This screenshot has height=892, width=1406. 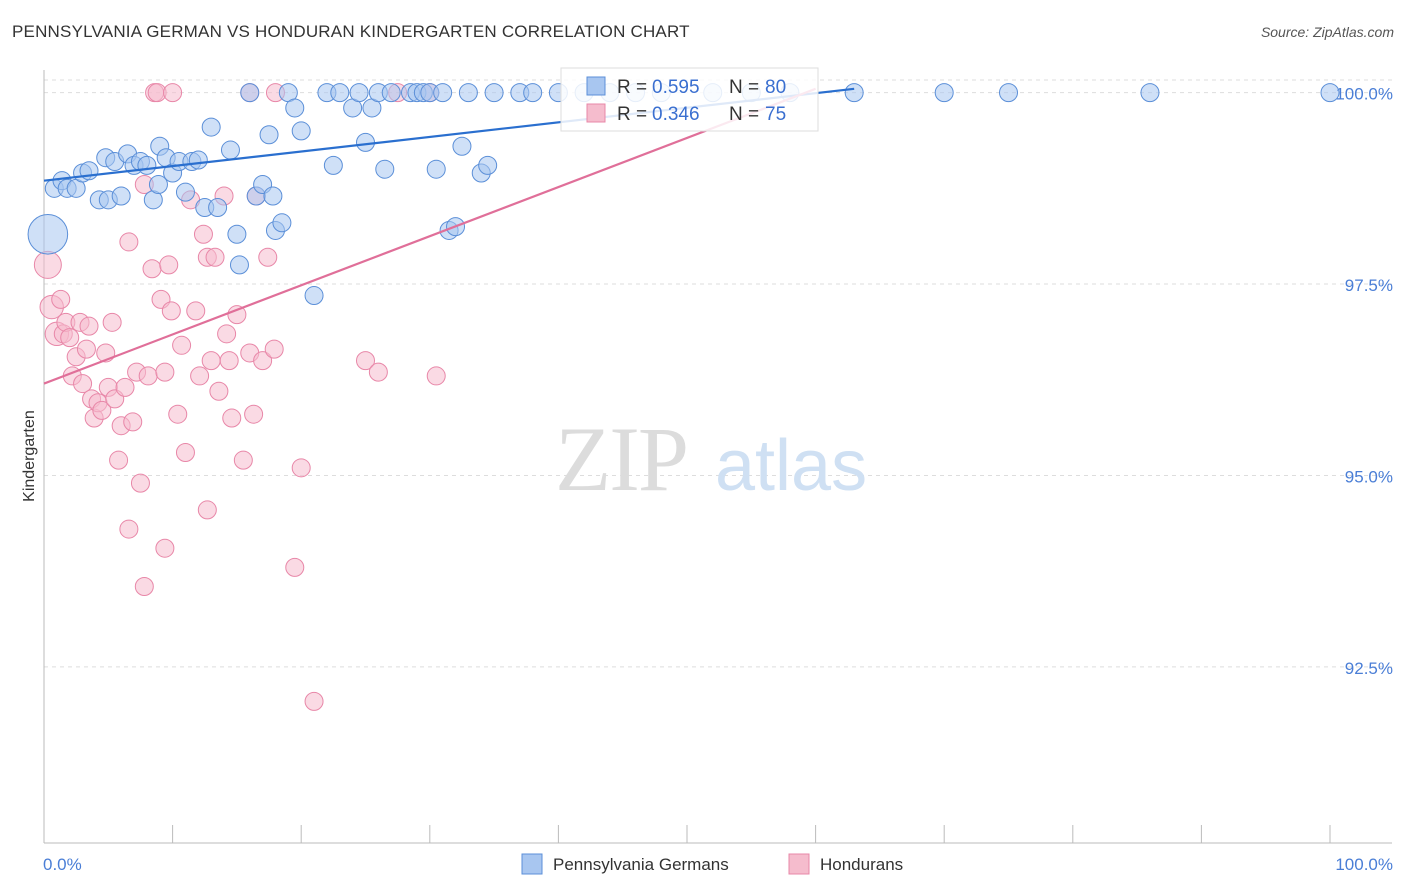 I want to click on y-axis-label: Kindergarten, so click(x=29, y=456).